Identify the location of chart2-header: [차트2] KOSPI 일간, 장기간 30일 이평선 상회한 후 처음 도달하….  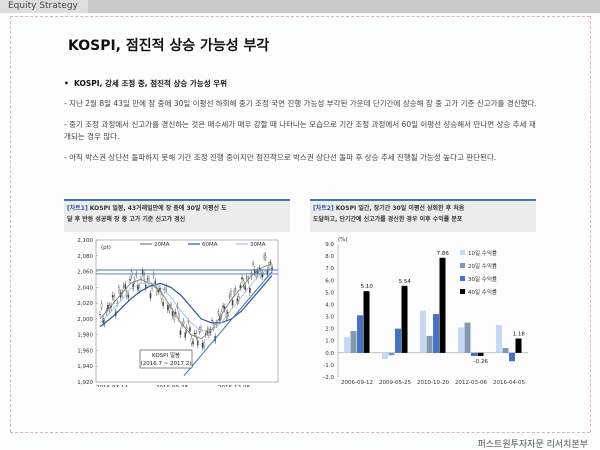
(423, 215).